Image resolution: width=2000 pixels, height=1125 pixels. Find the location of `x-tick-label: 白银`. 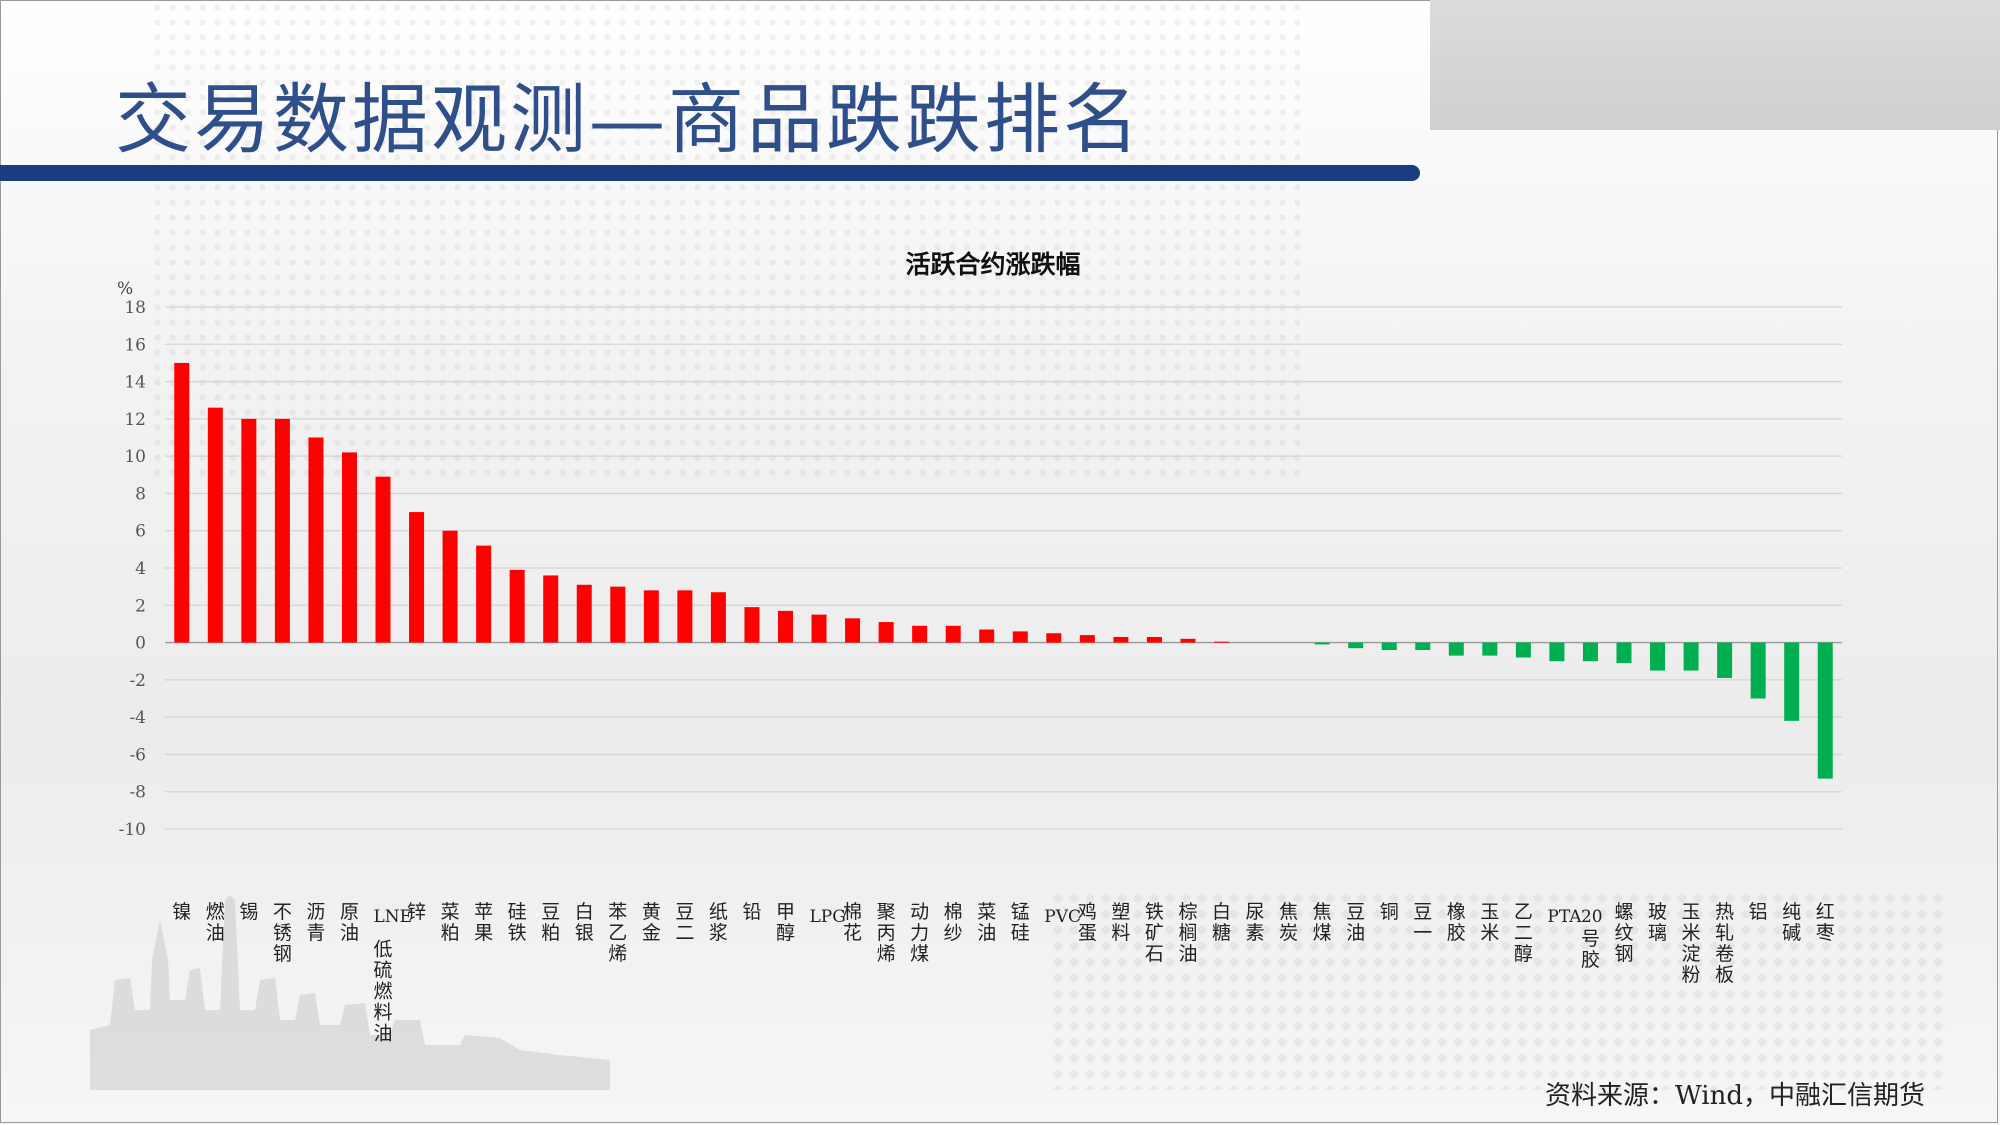

x-tick-label: 白银 is located at coordinates (584, 922).